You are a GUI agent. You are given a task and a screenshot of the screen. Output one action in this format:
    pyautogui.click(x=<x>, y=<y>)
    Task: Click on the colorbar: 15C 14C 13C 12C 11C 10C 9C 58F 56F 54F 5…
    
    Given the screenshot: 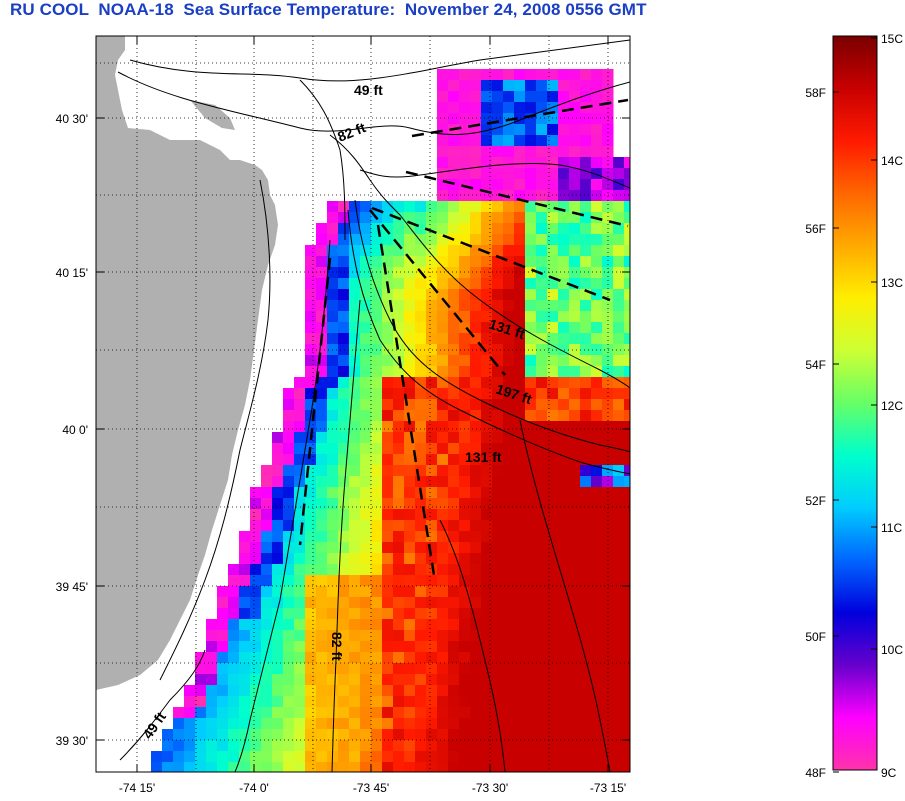 What is the action you would take?
    pyautogui.click(x=854, y=406)
    